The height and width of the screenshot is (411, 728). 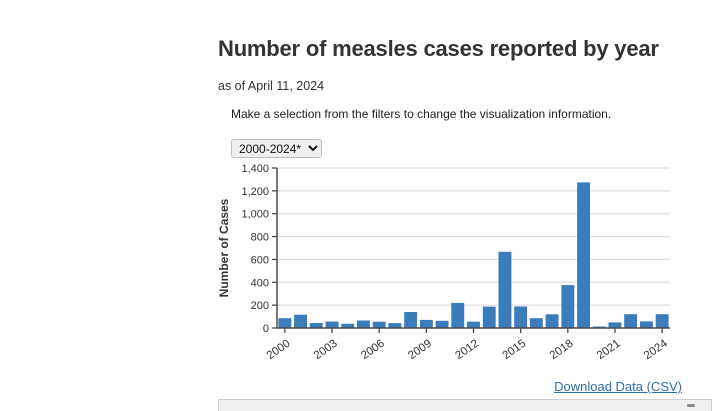 I want to click on bar-2006, so click(x=379, y=324).